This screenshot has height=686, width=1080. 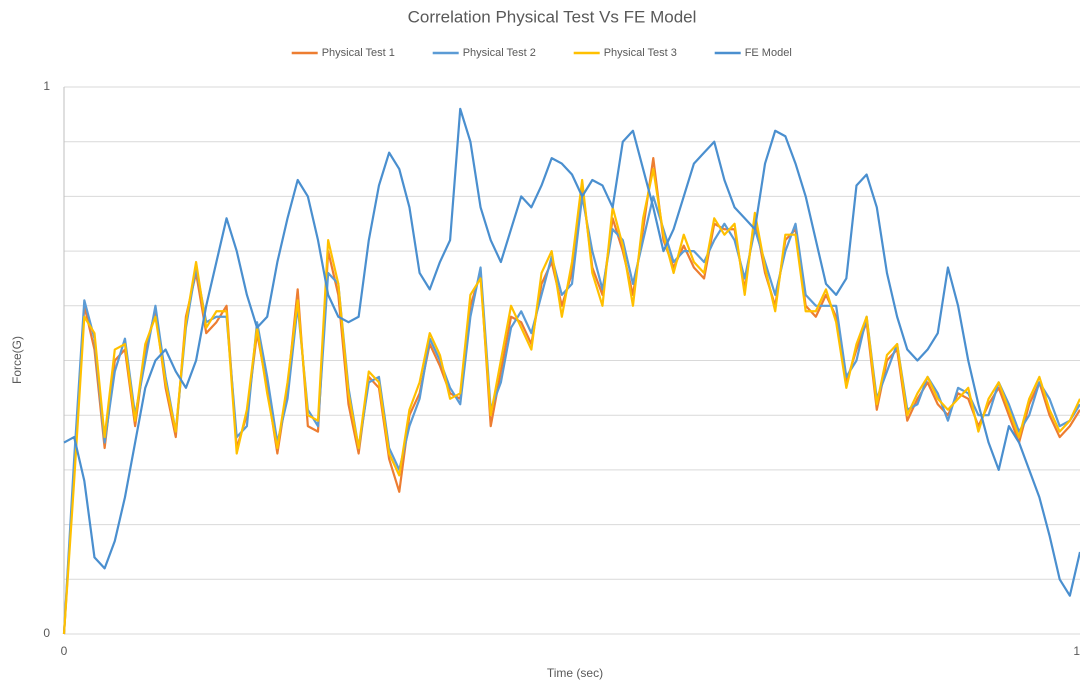 I want to click on y-axis-label: Force(G), so click(x=17, y=360).